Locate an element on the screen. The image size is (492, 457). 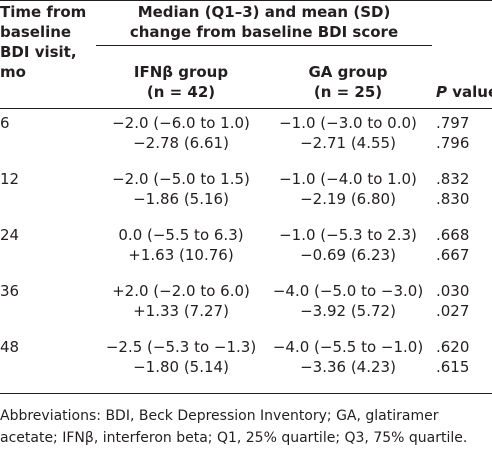
p-mean-cell: .667 is located at coordinates (453, 255).